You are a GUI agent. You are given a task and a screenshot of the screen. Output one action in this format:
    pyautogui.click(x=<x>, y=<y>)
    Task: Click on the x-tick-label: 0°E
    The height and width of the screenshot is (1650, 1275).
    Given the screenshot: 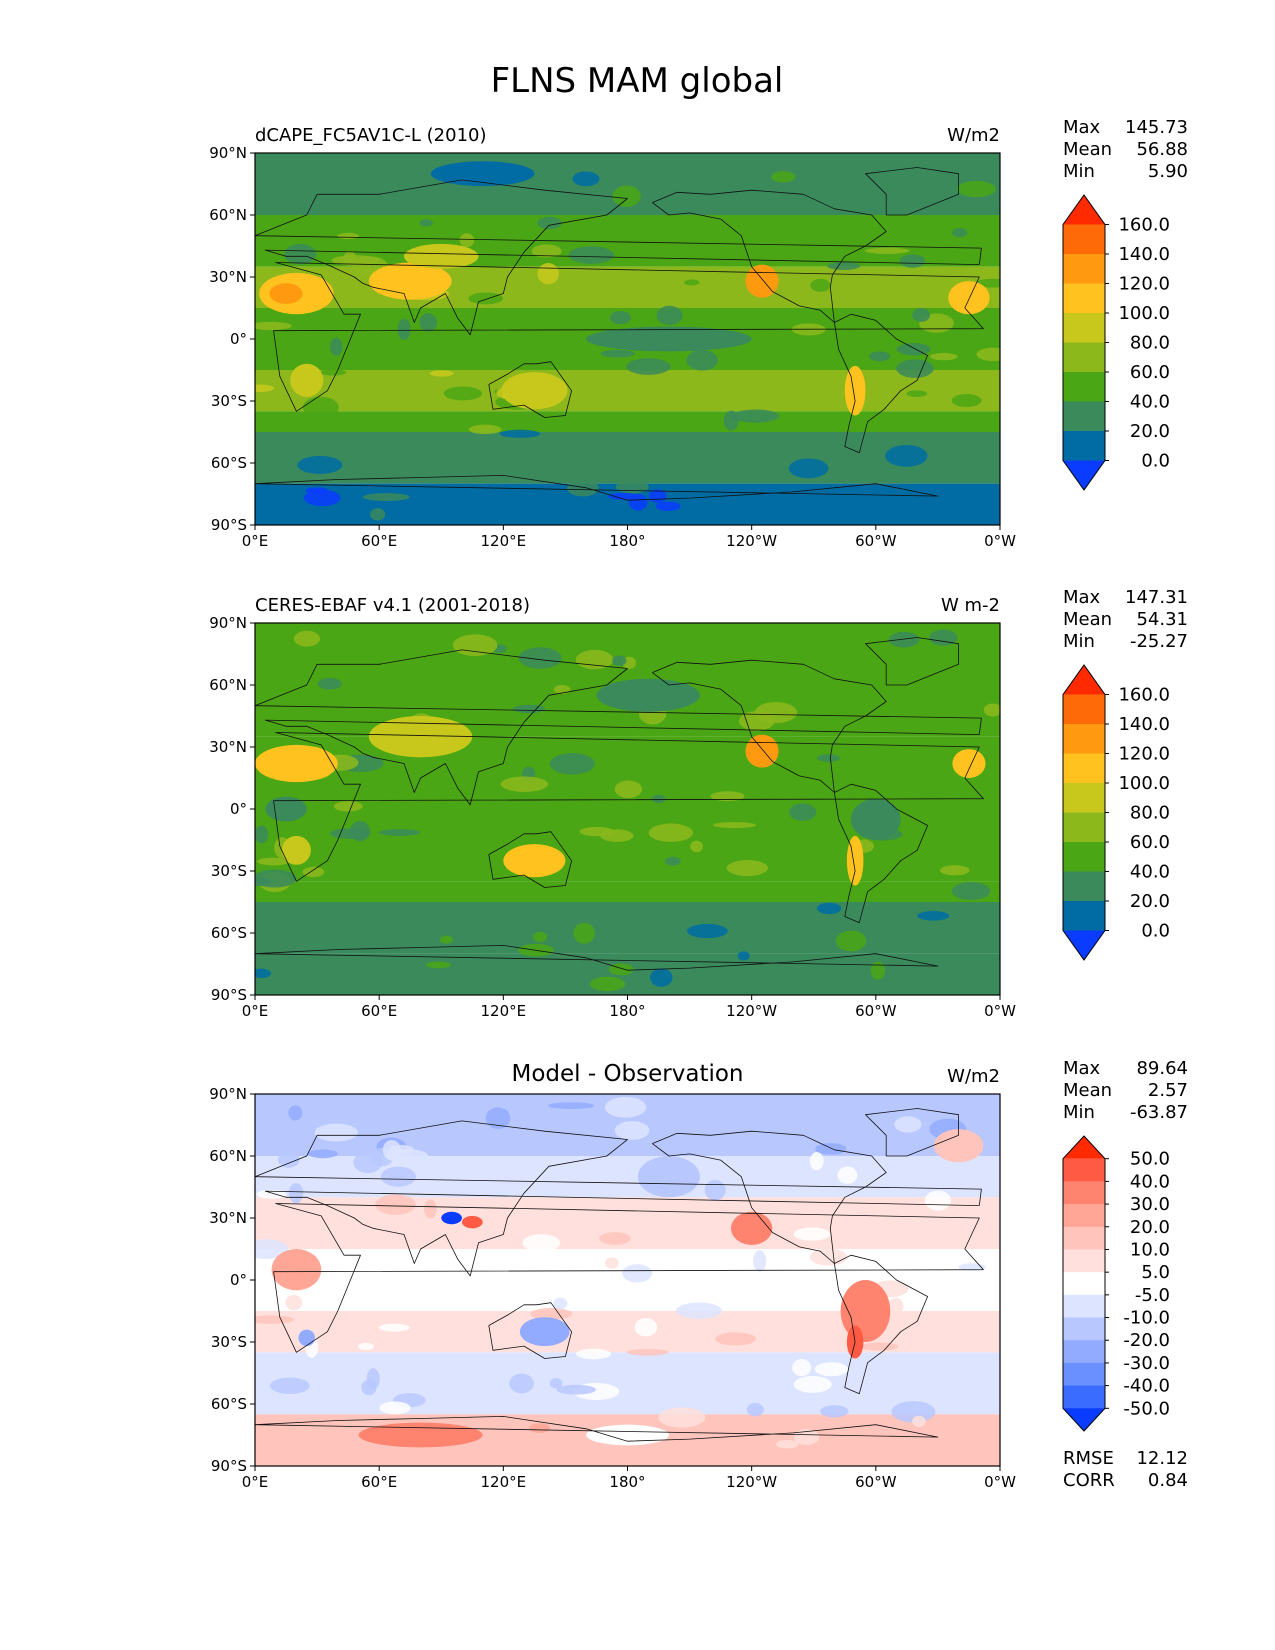 What is the action you would take?
    pyautogui.click(x=255, y=1011)
    